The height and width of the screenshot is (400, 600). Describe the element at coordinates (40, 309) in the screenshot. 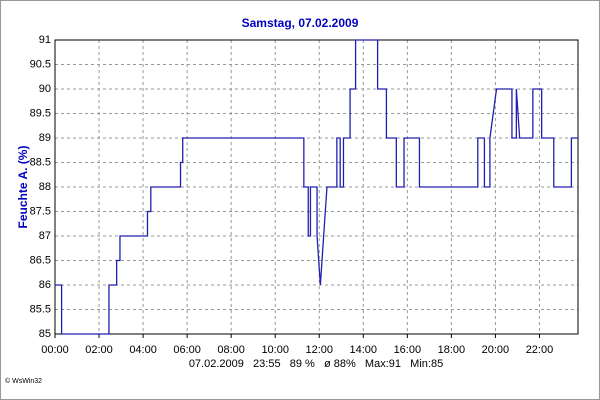

I see `y-tick-label: 85.5` at that location.